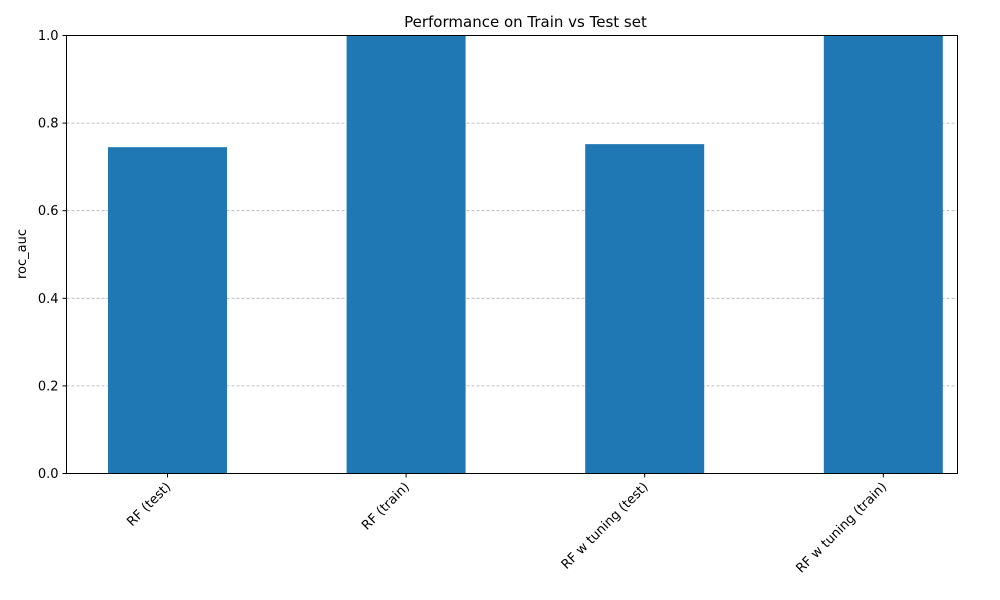 Image resolution: width=1000 pixels, height=600 pixels. What do you see at coordinates (525, 22) in the screenshot?
I see `chart-title: Performance on Train vs Test set` at bounding box center [525, 22].